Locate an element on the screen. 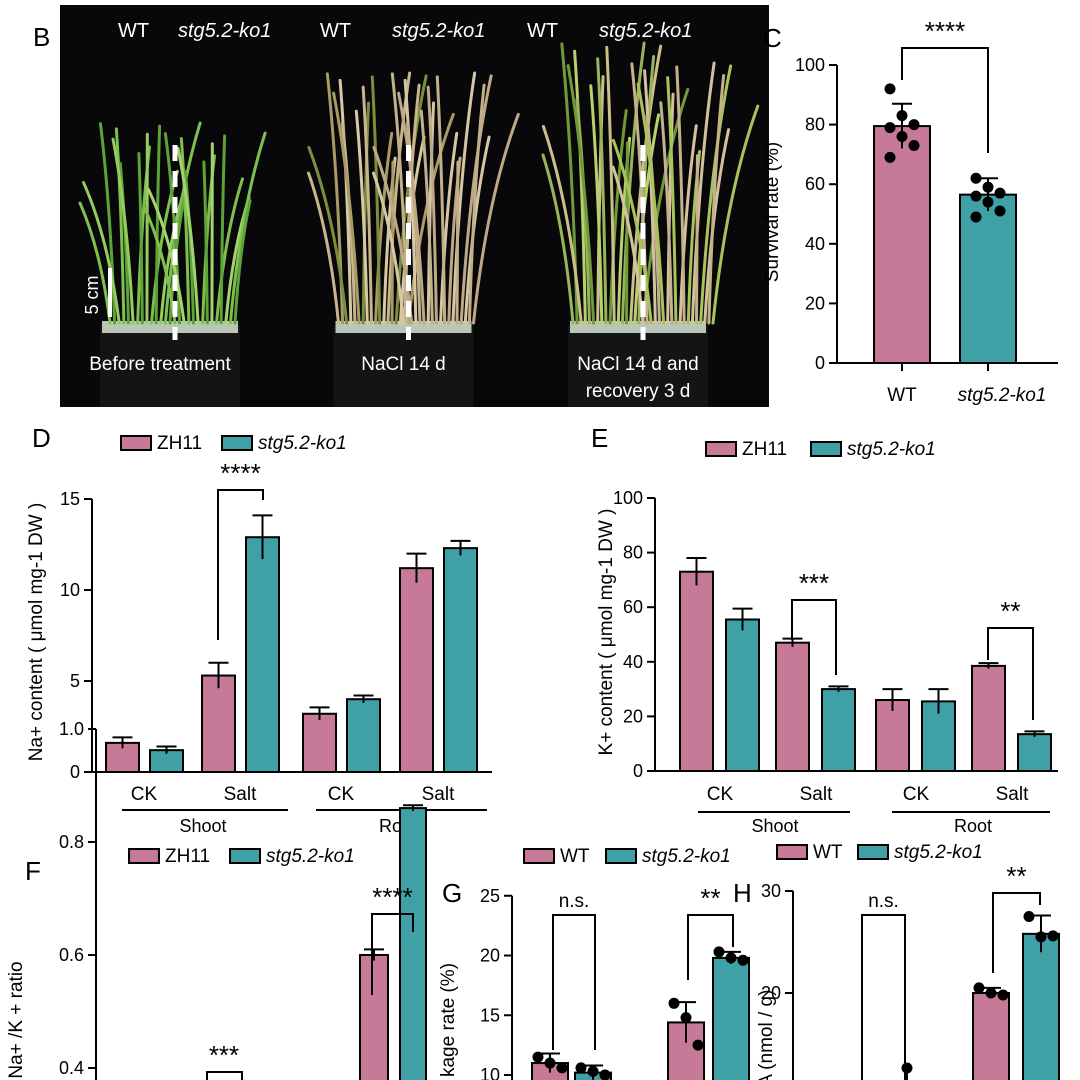  y-tick-label: 5 is located at coordinates (75, 681).